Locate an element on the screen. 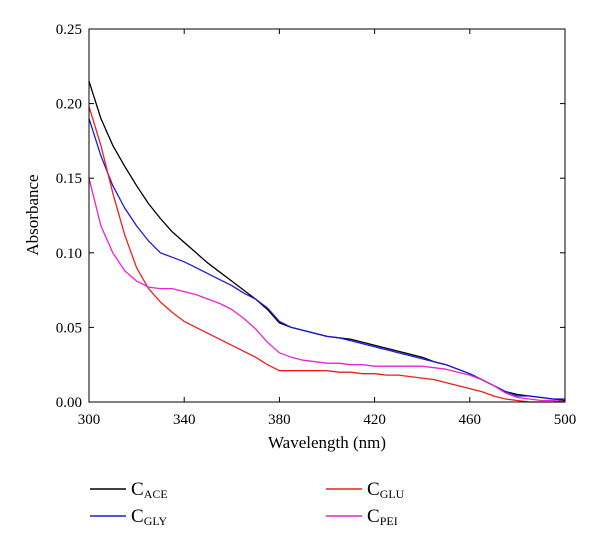 The image size is (600, 542). y-tick-label: 0.00 is located at coordinates (69, 403).